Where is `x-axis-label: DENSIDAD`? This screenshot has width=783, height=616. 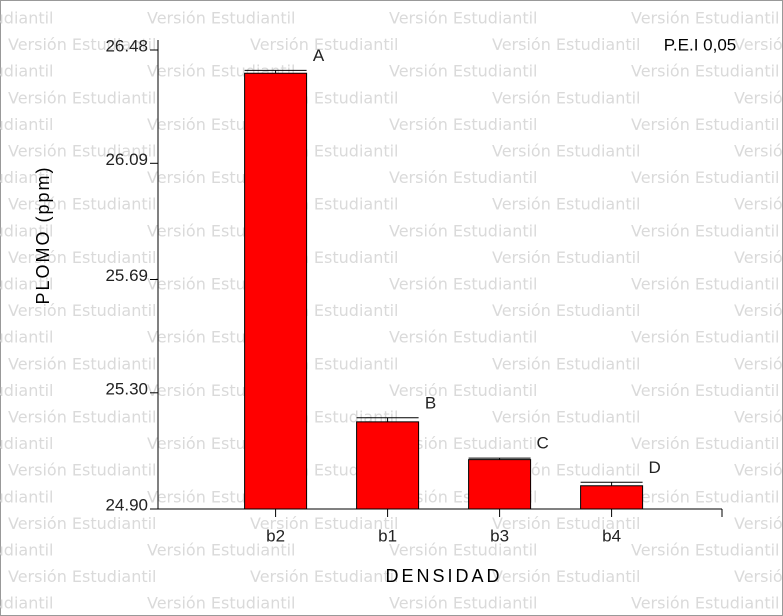 x-axis-label: DENSIDAD is located at coordinates (443, 576).